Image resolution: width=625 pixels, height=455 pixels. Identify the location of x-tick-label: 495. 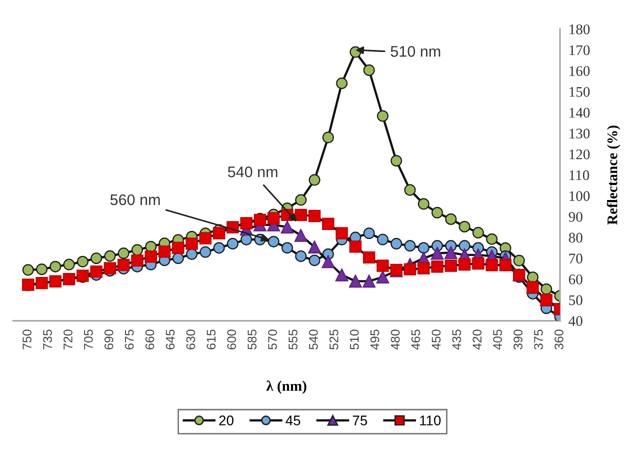
(375, 340).